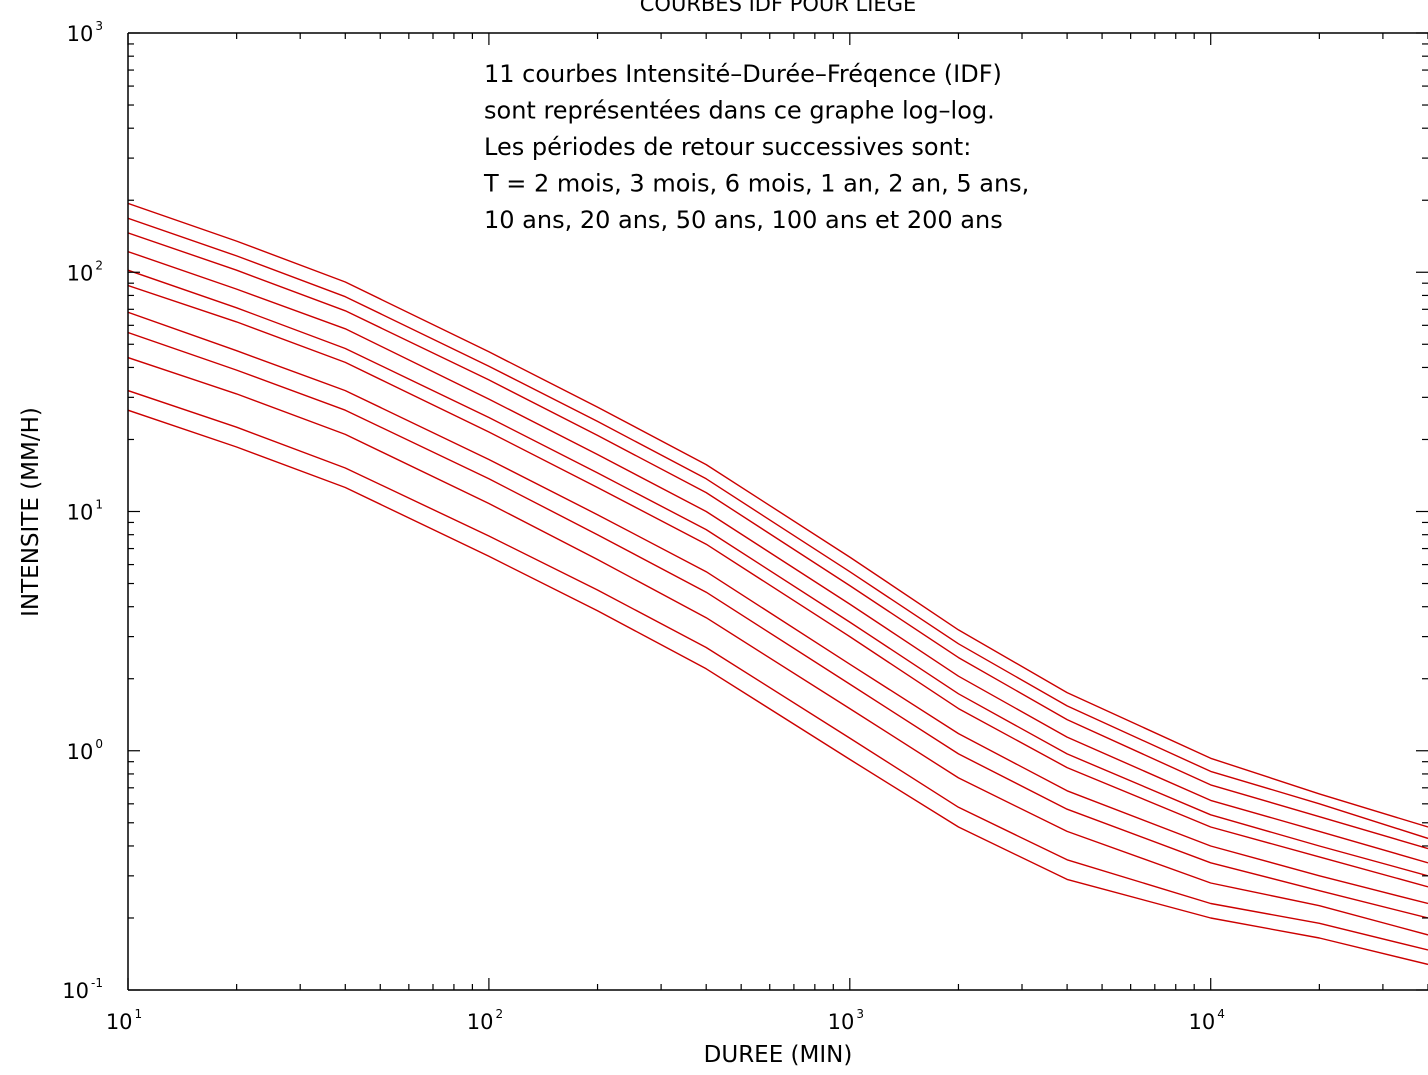  Describe the element at coordinates (846, 1020) in the screenshot. I see `x-tick-label: 10 3` at that location.